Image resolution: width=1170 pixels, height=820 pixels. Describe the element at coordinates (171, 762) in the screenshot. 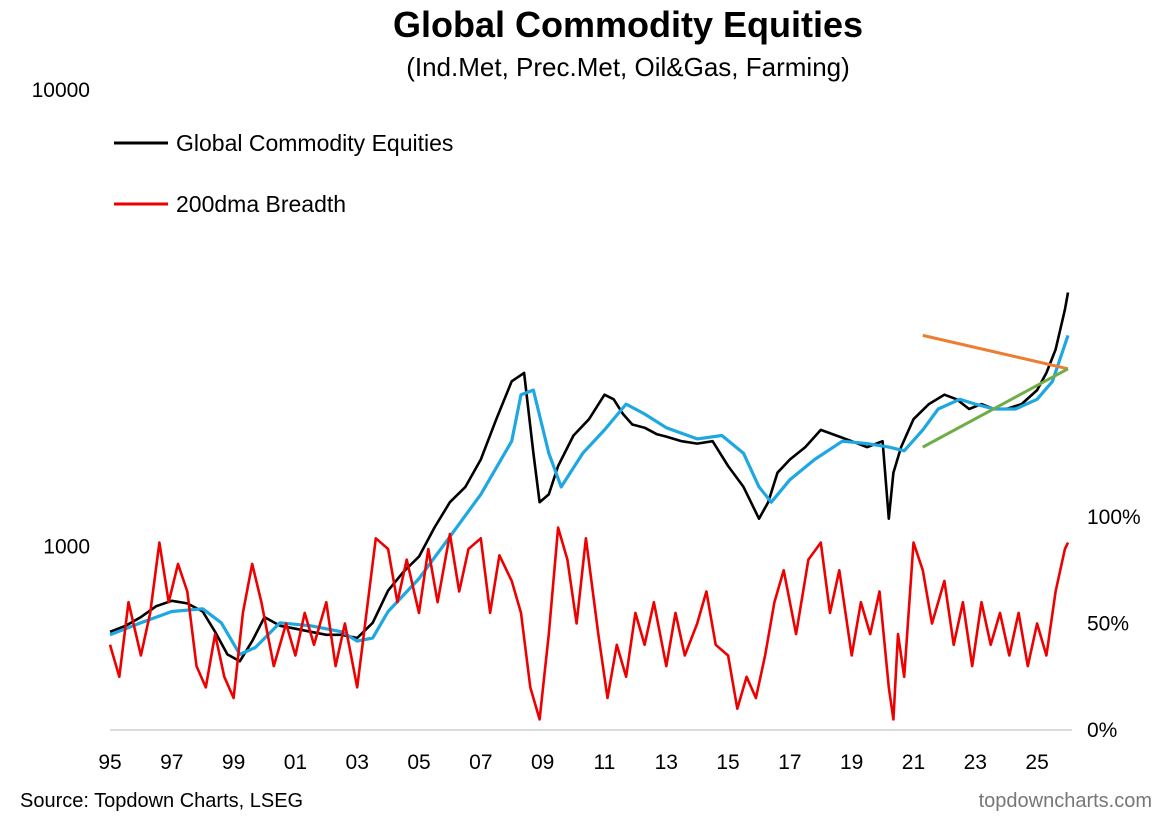

I see `x-tick-label: 97` at that location.